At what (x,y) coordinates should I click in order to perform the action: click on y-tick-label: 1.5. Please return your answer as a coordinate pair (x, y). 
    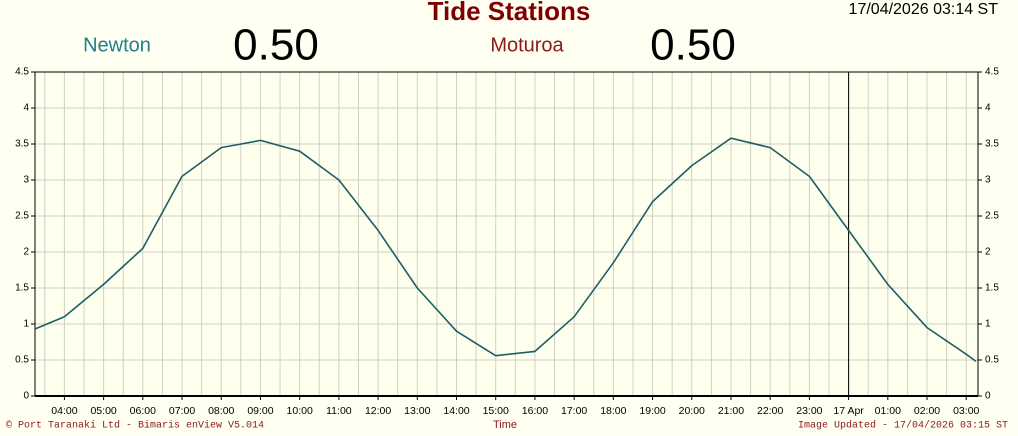
    Looking at the image, I should click on (22, 288).